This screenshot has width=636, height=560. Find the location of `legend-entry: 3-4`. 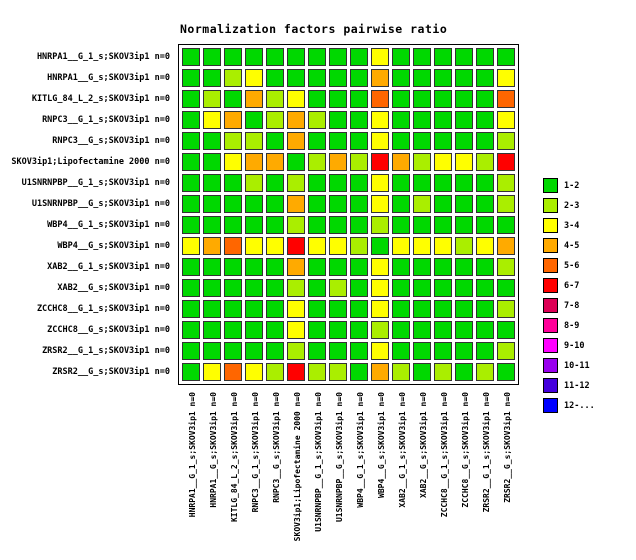

legend-entry: 3-4 is located at coordinates (569, 225).